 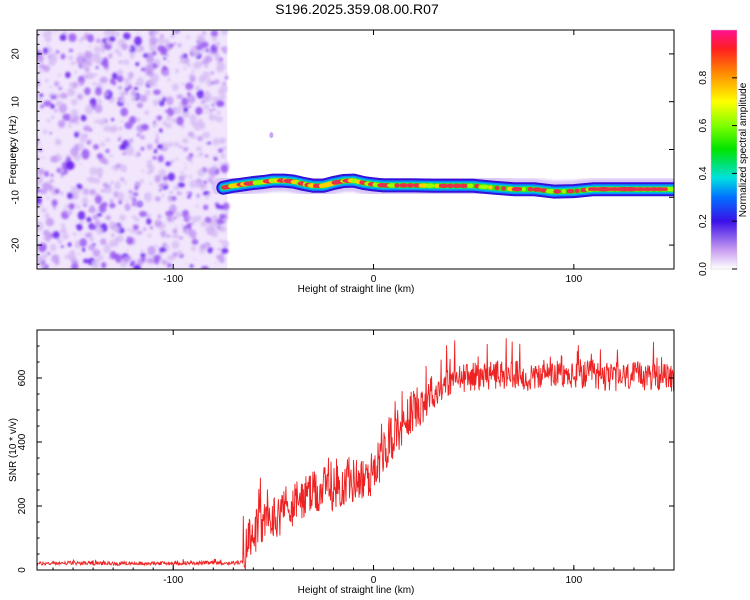 I want to click on colorbar-tick-label: 0.4, so click(x=703, y=173).